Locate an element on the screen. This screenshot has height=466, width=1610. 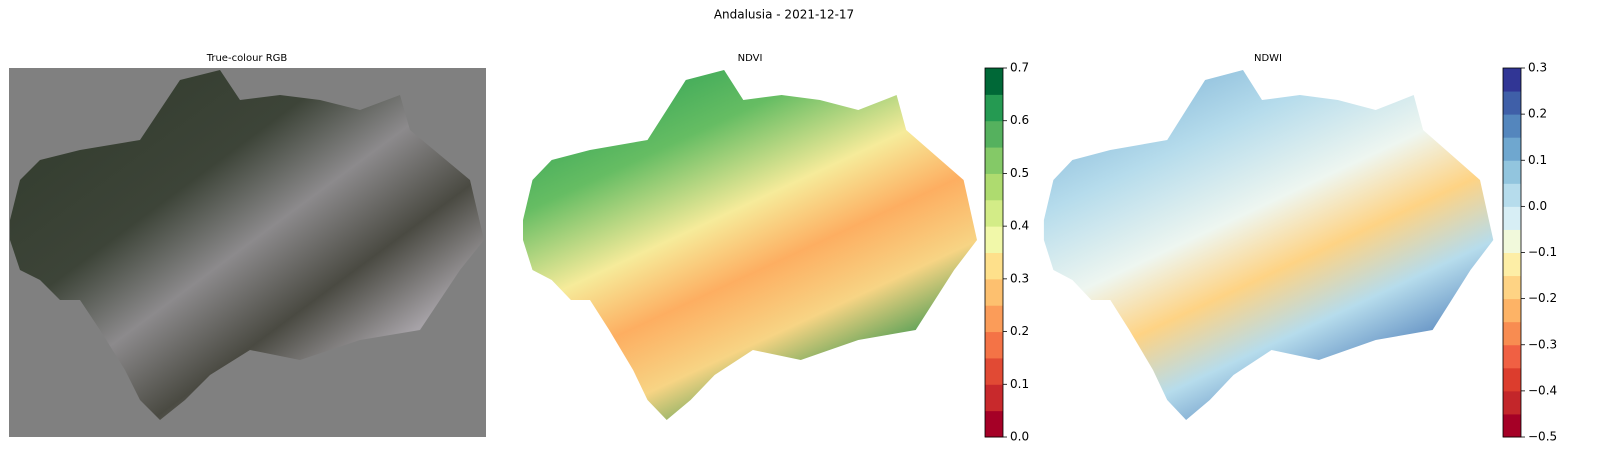
colorbar-tick-label: −0.2 is located at coordinates (1542, 298).